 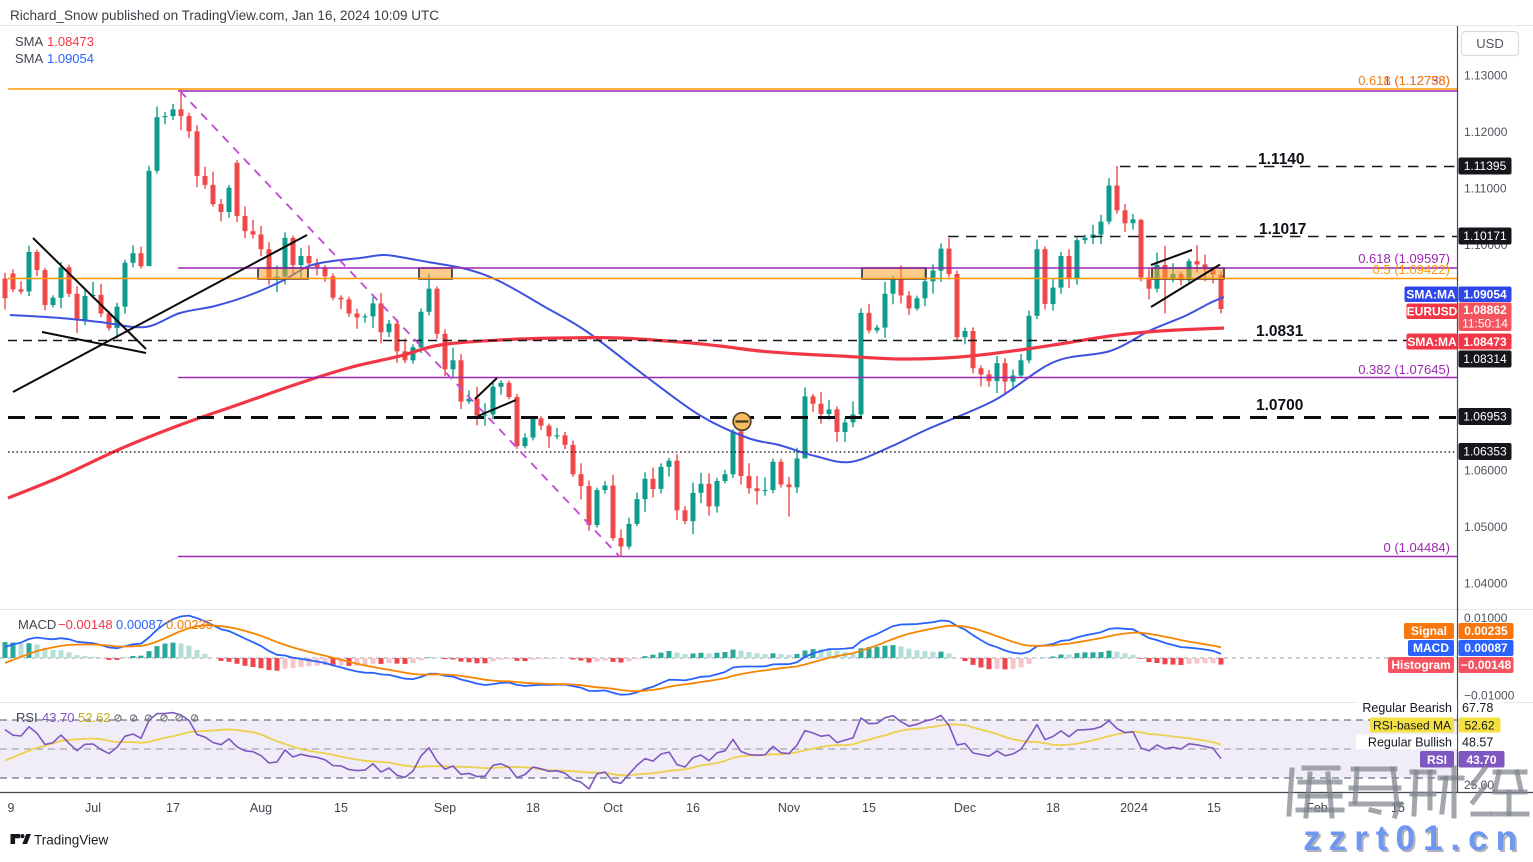 I want to click on svg-text: 0.618 (1.12758), so click(x=1404, y=80).